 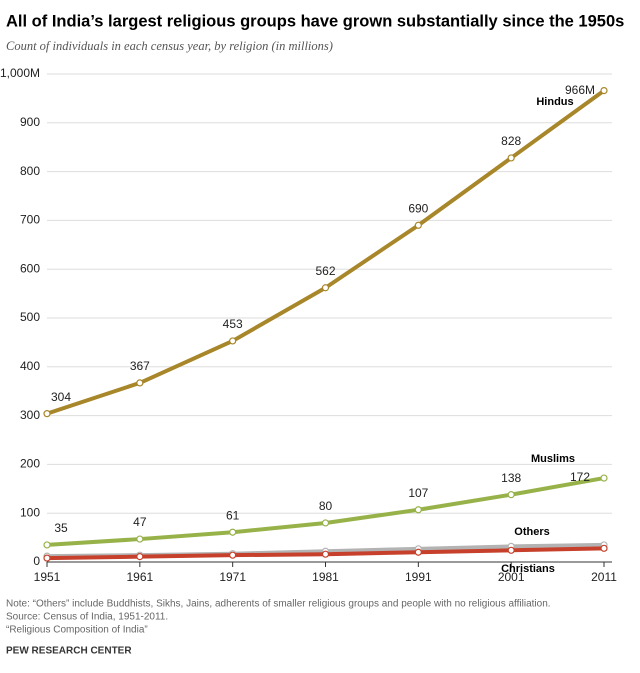 What do you see at coordinates (553, 459) in the screenshot?
I see `series-label: Muslims` at bounding box center [553, 459].